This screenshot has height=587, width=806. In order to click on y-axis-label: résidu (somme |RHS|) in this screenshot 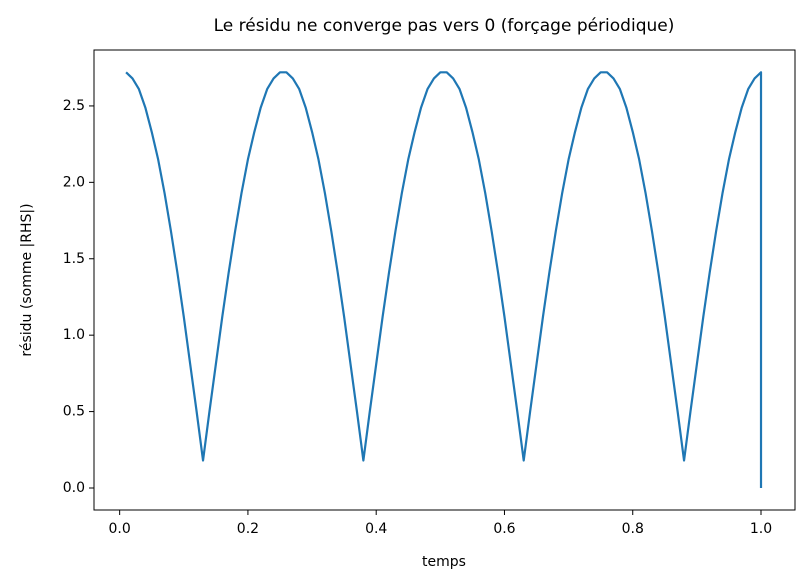, I will do `click(27, 279)`.